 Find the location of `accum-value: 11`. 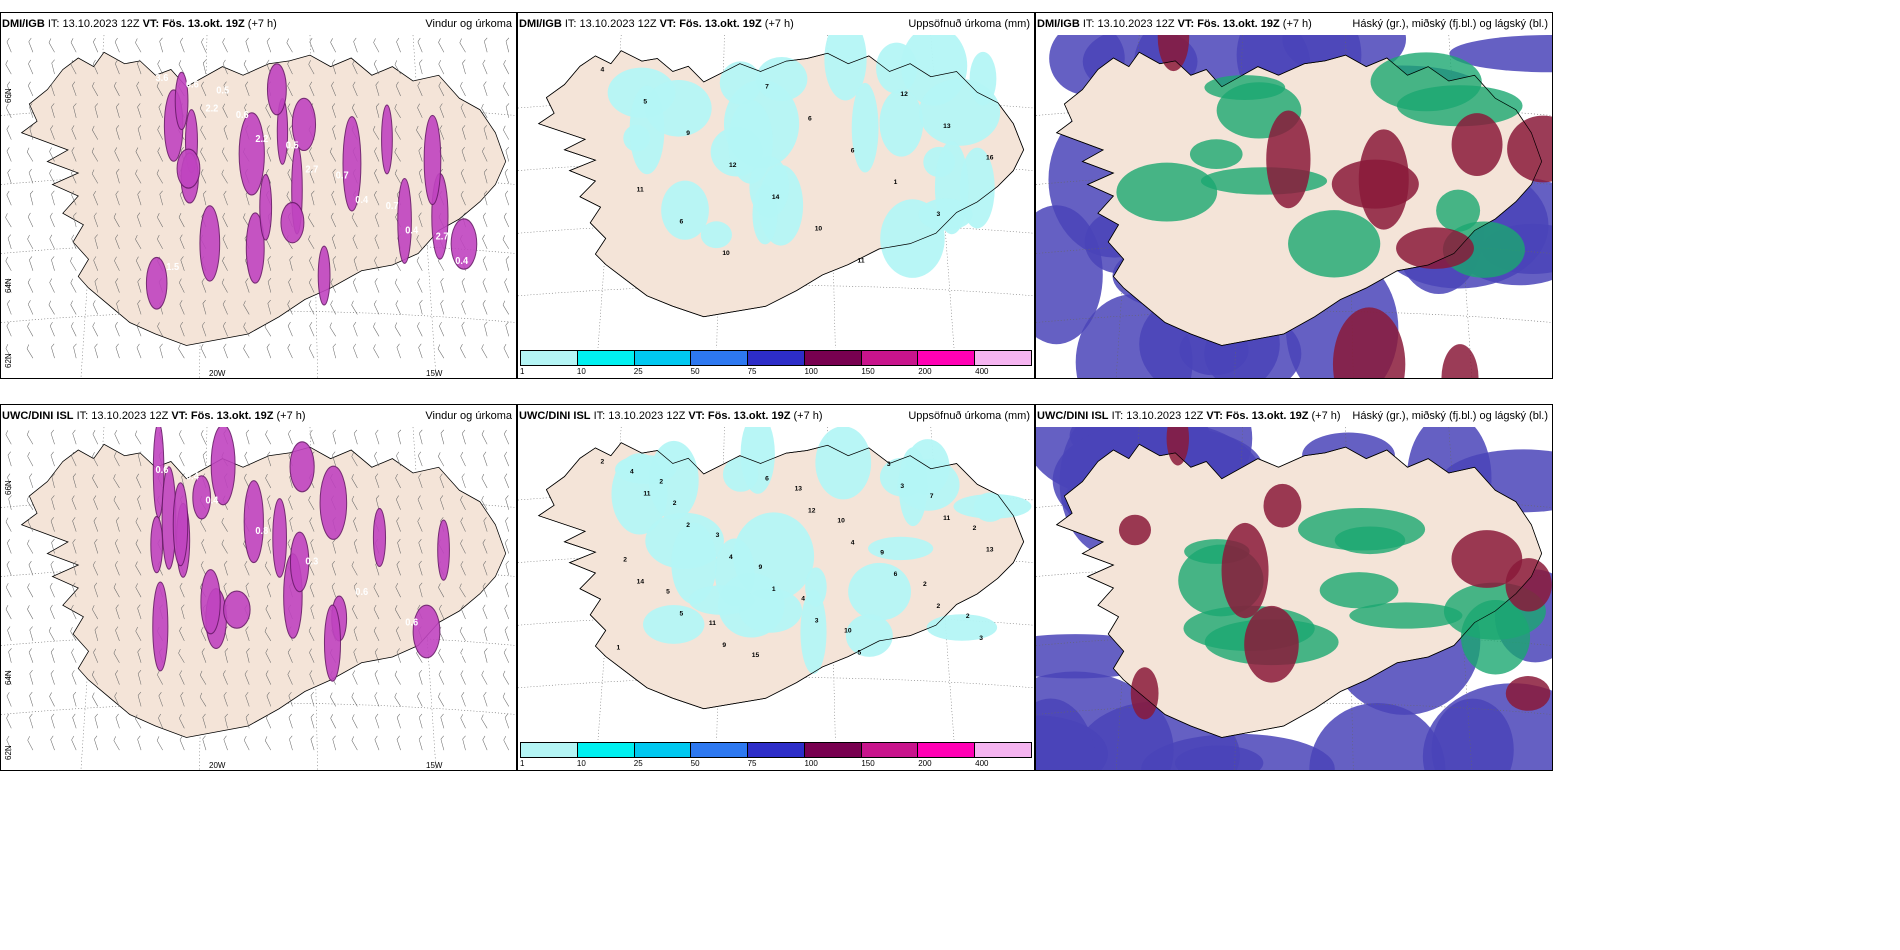

accum-value: 11 is located at coordinates (946, 518).